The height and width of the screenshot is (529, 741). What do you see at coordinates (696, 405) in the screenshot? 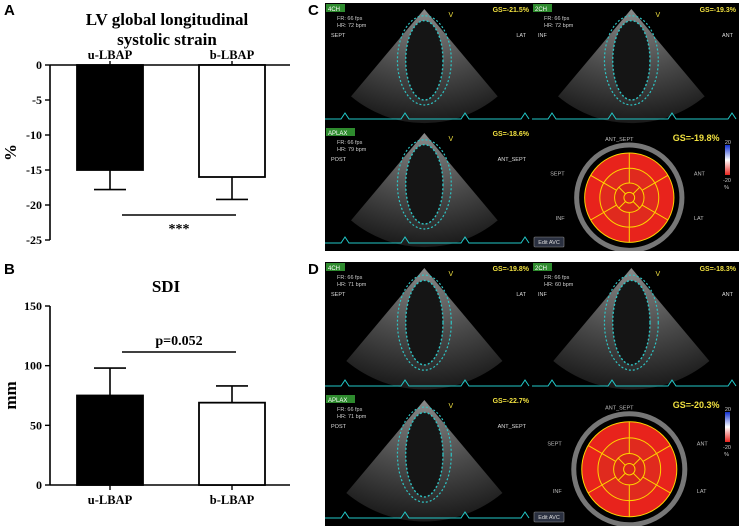
I see `global-strain-value: GS=-20.3%` at bounding box center [696, 405].